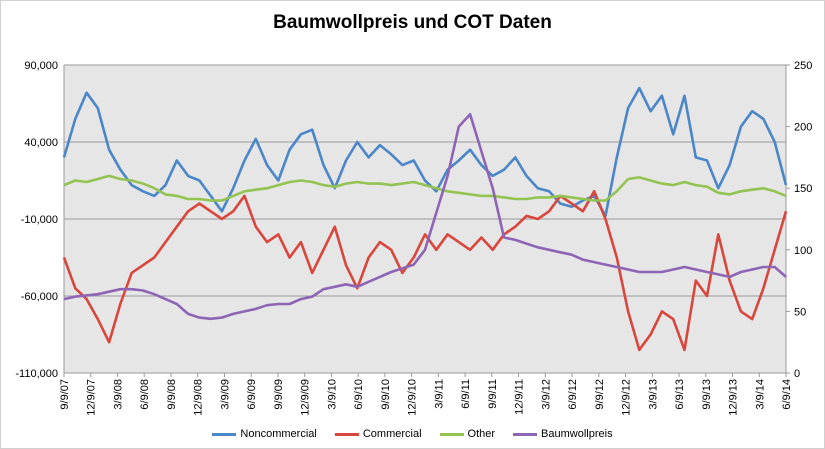  I want to click on x-tick-label: 6/9/08, so click(145, 394).